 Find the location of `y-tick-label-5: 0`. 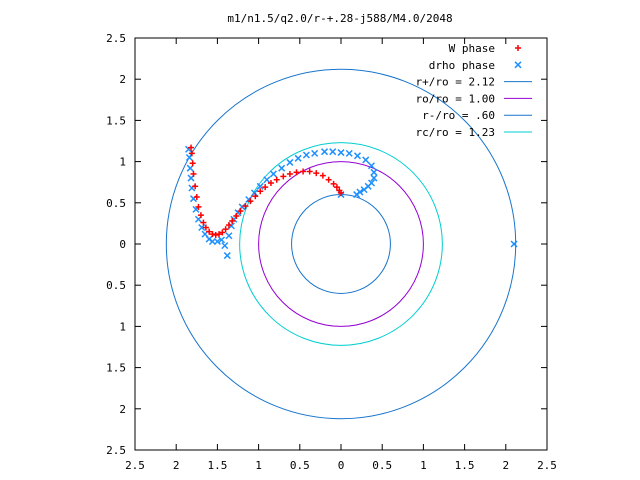

y-tick-label-5: 0 is located at coordinates (122, 244).